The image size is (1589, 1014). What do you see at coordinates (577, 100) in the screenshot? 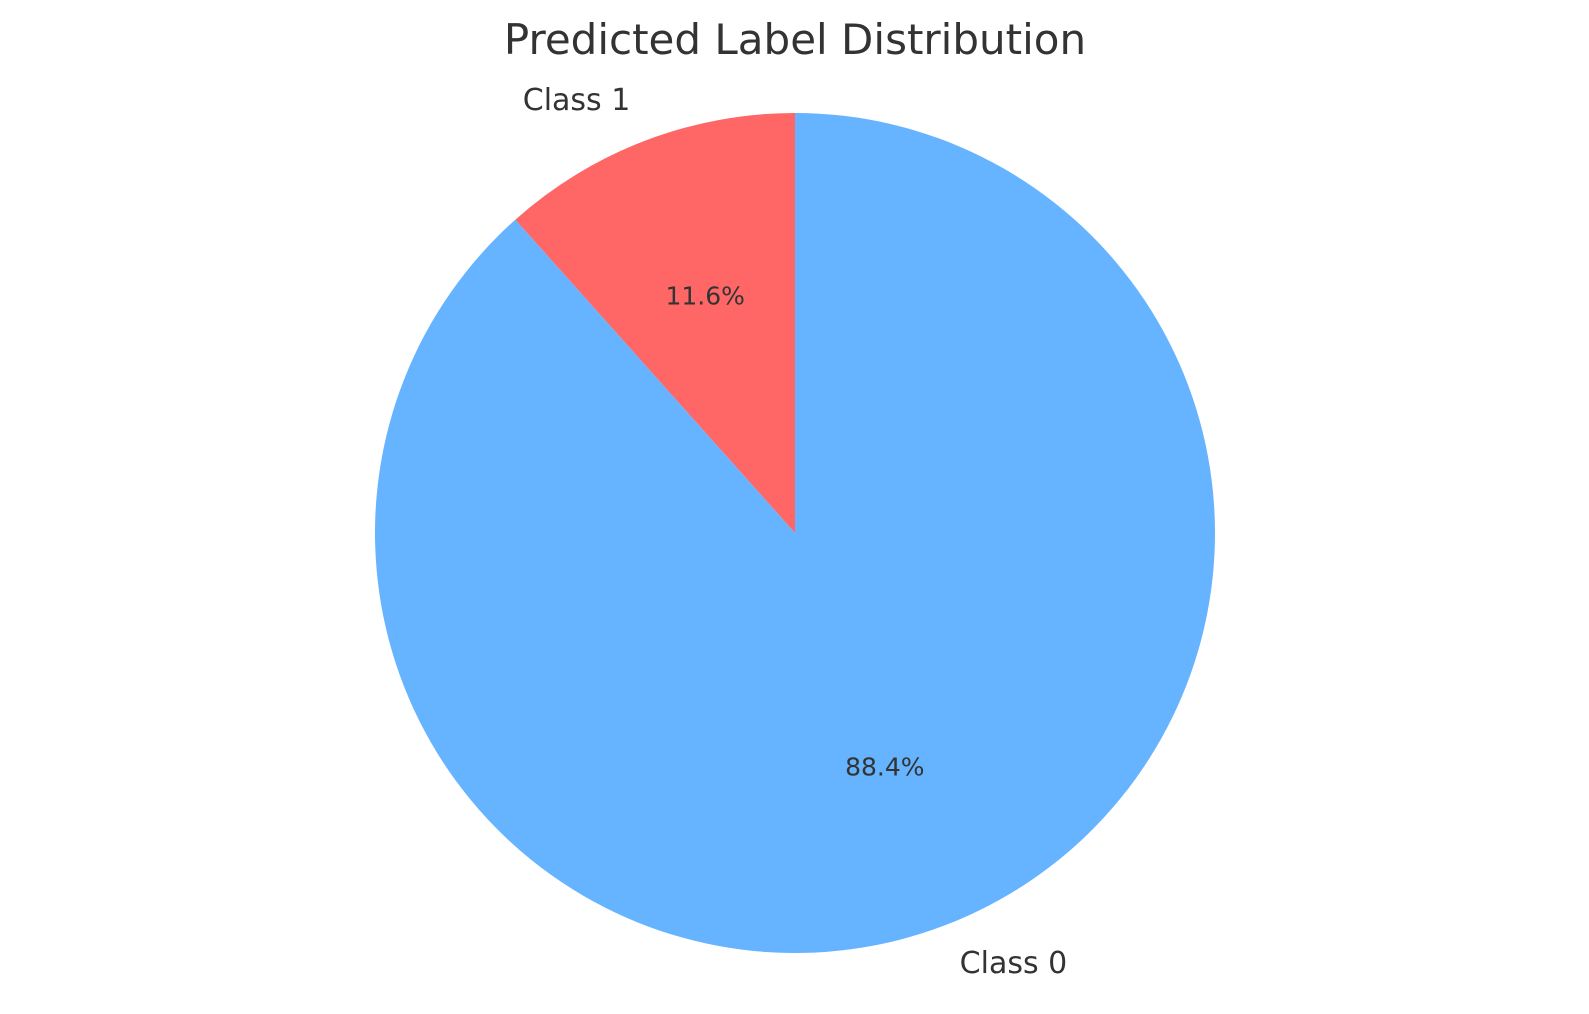
I see `slice-label-class-1: Class 1` at bounding box center [577, 100].